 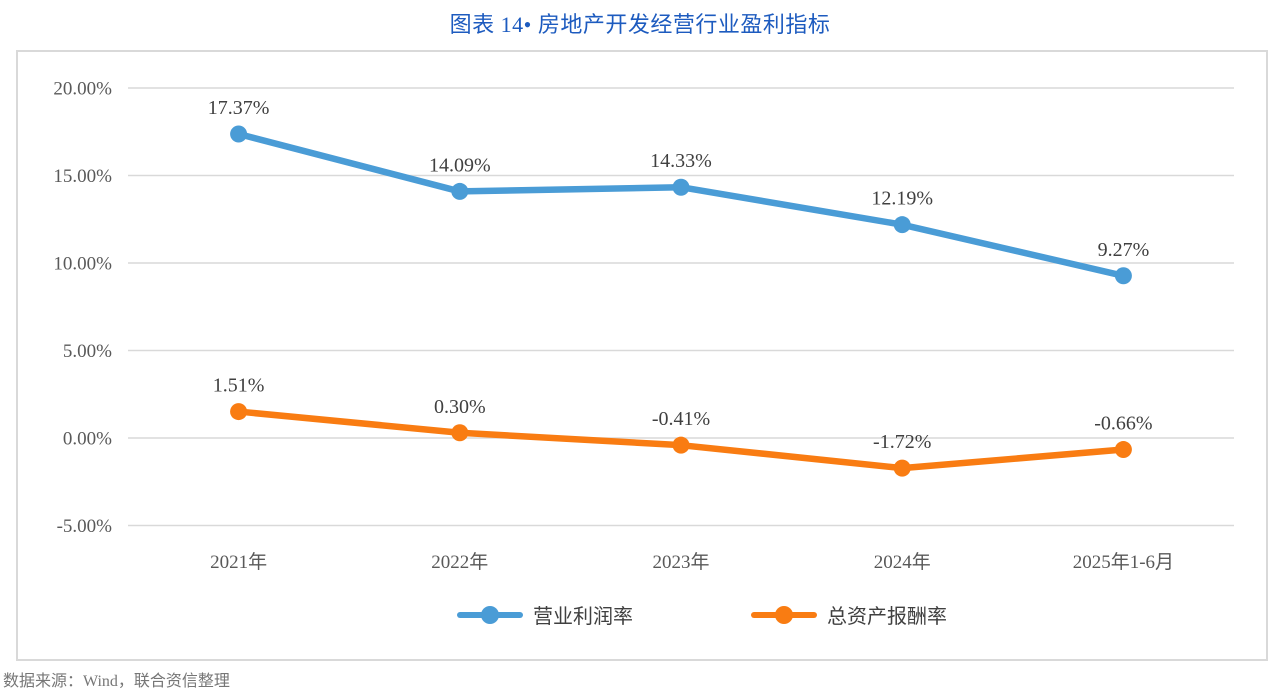 I want to click on y-axis-tick-label: -5.00%, so click(x=85, y=526).